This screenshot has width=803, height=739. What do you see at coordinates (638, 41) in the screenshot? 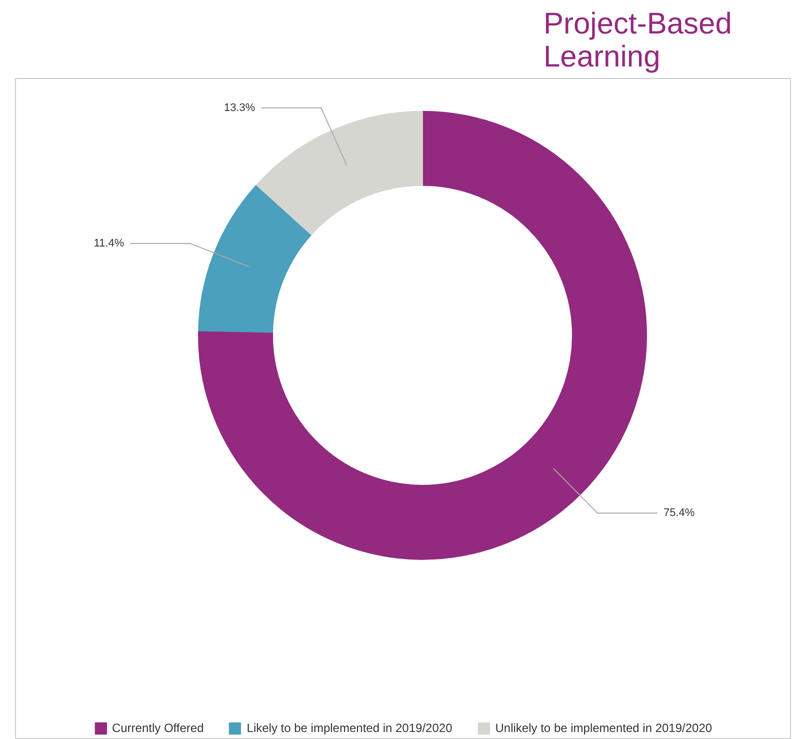
I see `chart-title: Project-Based Learning` at bounding box center [638, 41].